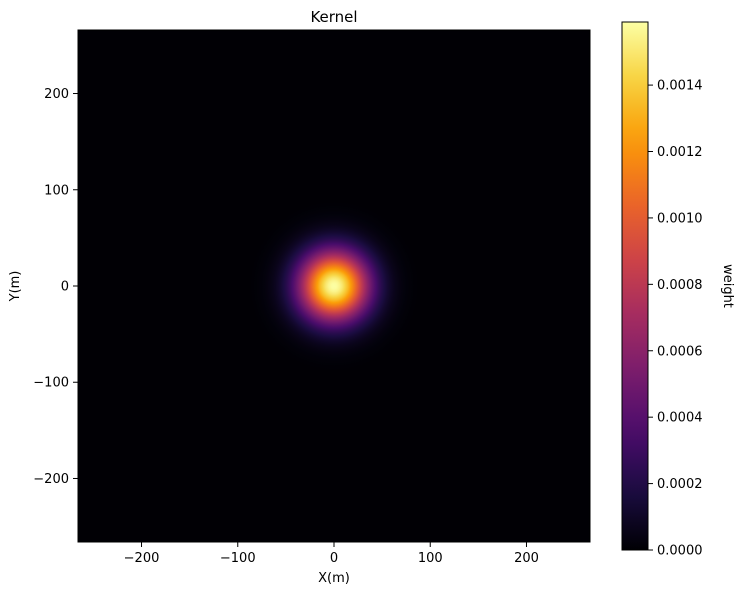 This screenshot has height=595, width=744. I want to click on colorbar-tick-label: 0.0010, so click(680, 218).